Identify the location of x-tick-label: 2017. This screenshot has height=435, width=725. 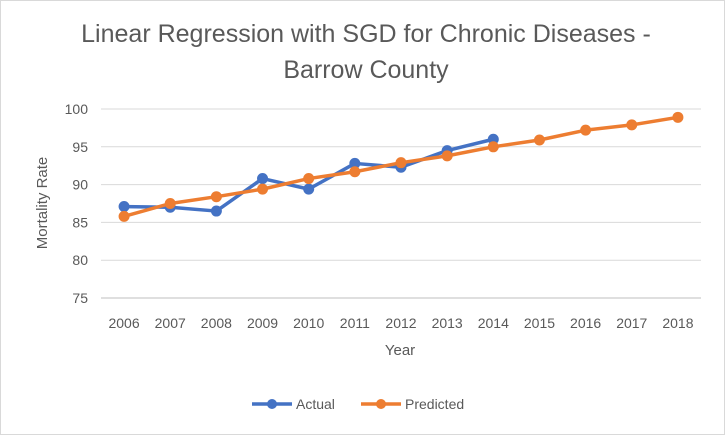
(631, 323).